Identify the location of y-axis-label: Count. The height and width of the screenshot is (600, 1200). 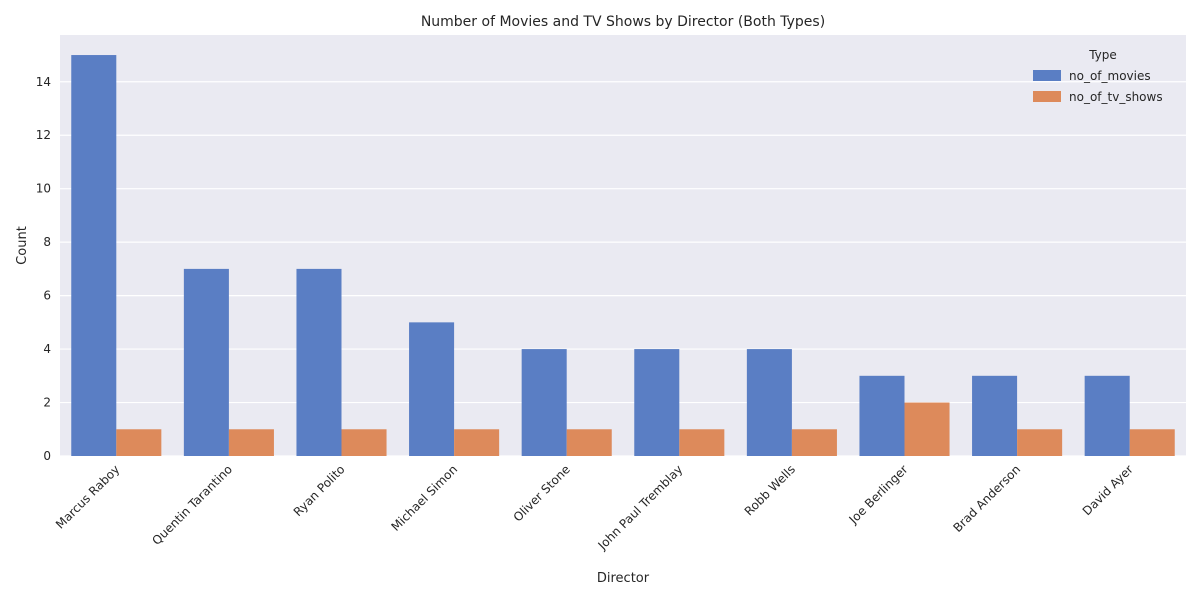
(22, 245).